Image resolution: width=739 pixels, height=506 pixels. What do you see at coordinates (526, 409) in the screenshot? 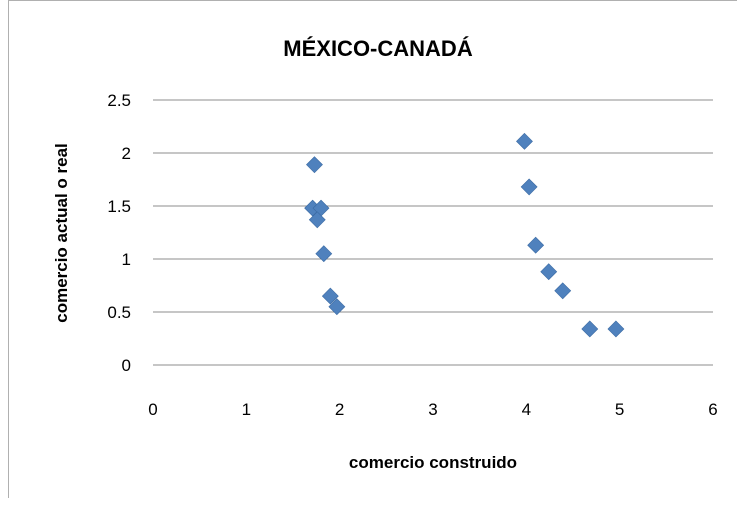
I see `x-tick-label: 4` at bounding box center [526, 409].